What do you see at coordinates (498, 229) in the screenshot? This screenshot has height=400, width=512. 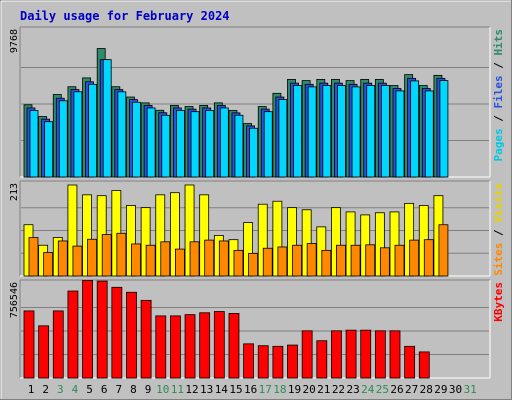 I see `side-label-visits: Sites / Visits` at bounding box center [498, 229].